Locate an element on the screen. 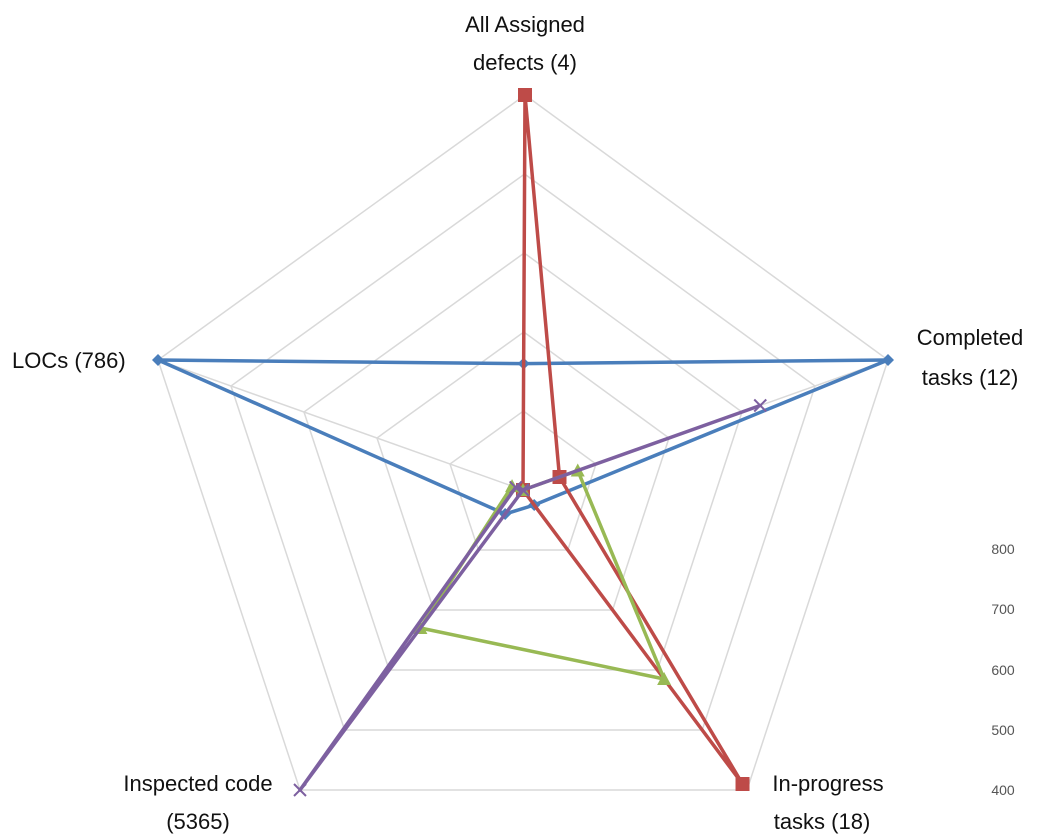 The height and width of the screenshot is (839, 1045). axis-label-locs: LOCs (786) is located at coordinates (69, 360).